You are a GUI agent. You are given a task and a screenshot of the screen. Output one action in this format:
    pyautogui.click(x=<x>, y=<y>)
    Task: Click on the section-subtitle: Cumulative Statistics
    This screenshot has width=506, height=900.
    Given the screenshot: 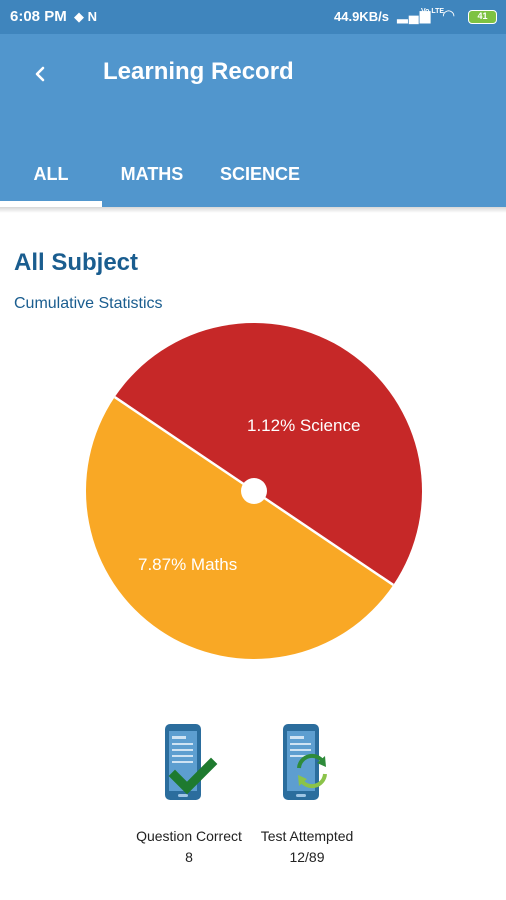 What is the action you would take?
    pyautogui.click(x=88, y=303)
    